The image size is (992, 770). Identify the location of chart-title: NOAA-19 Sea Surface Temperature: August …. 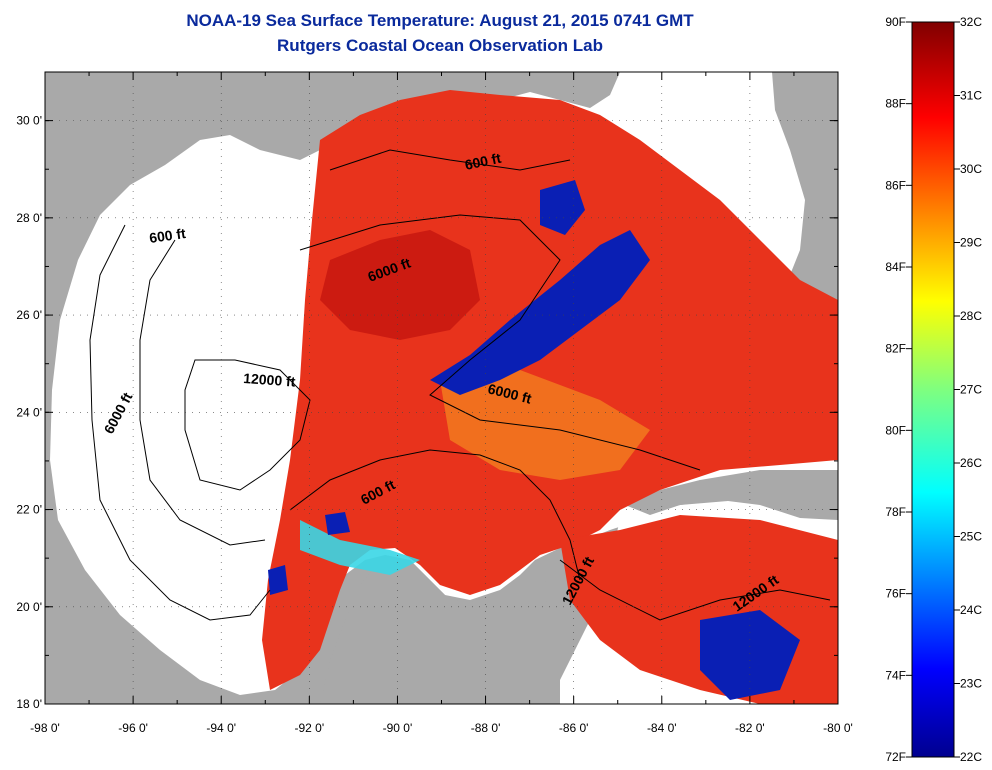
(440, 20).